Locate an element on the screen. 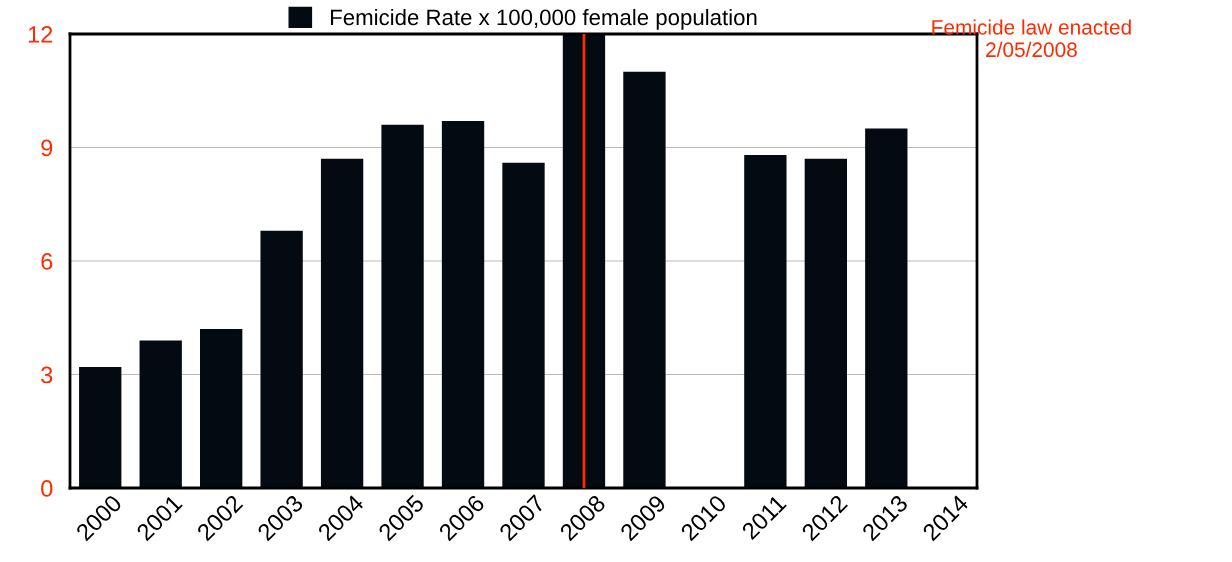  y-tick-label: 9 is located at coordinates (47, 148).